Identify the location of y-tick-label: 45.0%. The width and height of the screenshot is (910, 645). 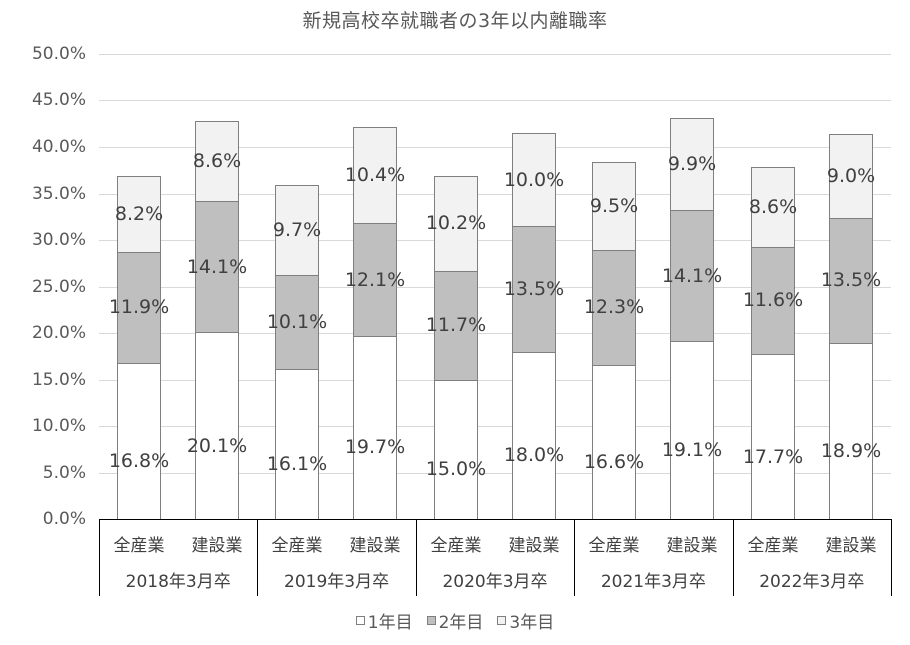
(58, 100).